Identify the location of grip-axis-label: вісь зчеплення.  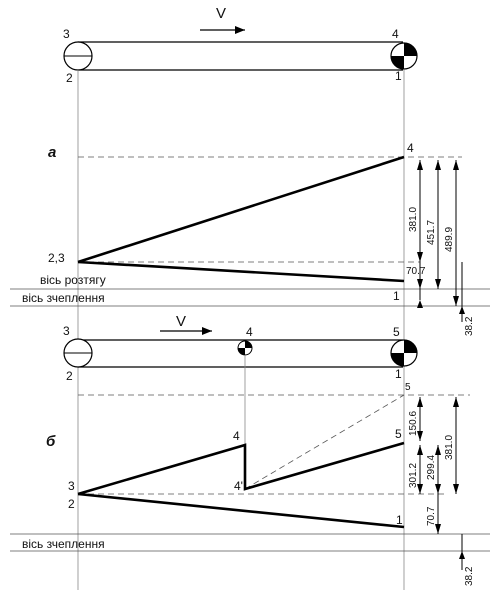
(63, 298).